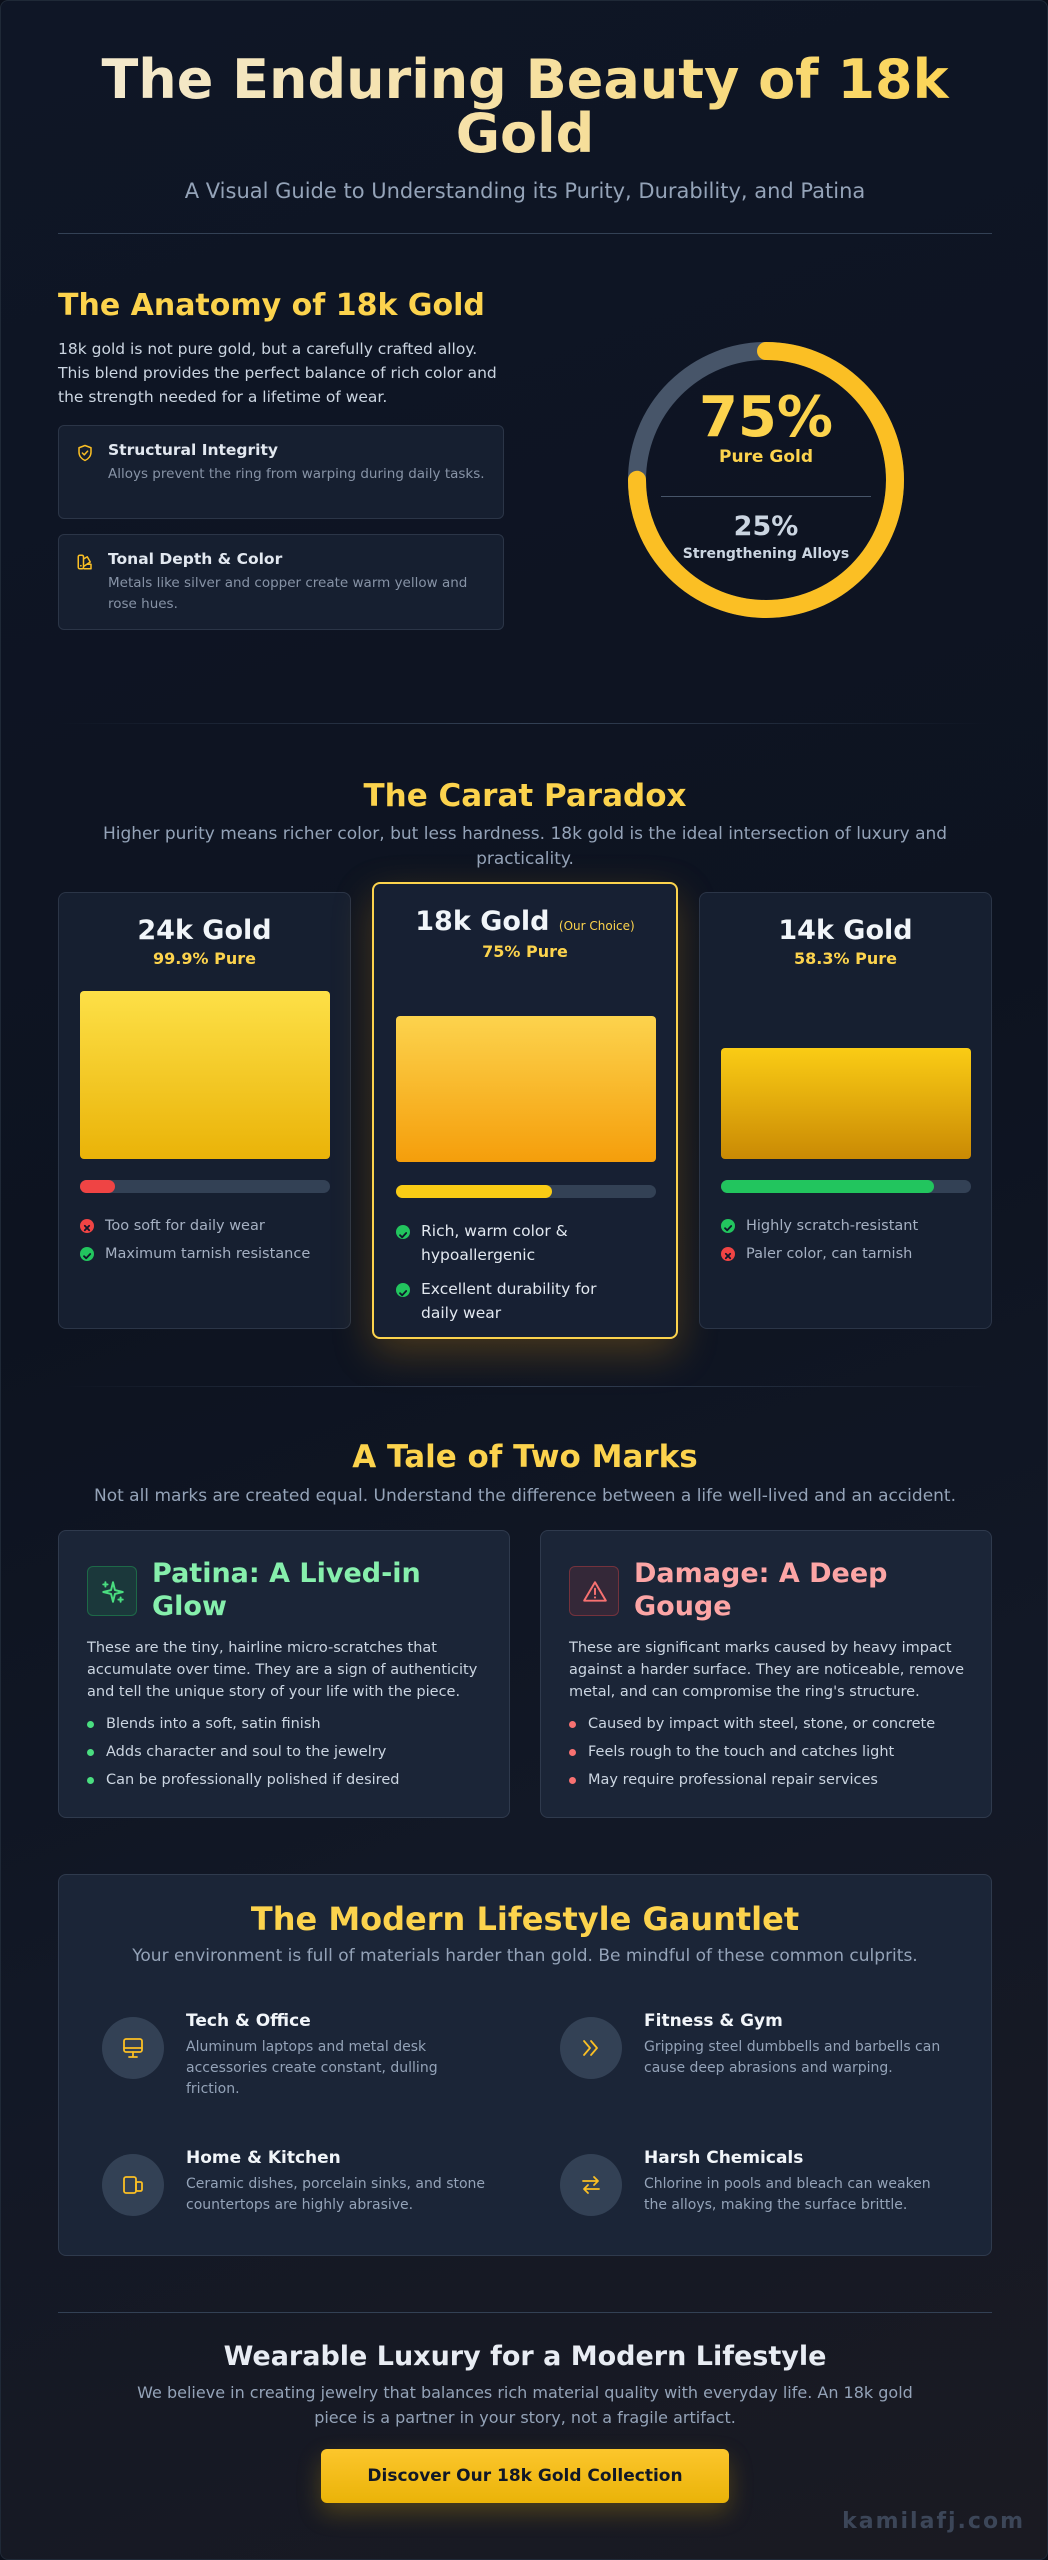 This screenshot has height=2560, width=1048. What do you see at coordinates (713, 2021) in the screenshot?
I see `gauntlet-item-title: Fitness & Gym` at bounding box center [713, 2021].